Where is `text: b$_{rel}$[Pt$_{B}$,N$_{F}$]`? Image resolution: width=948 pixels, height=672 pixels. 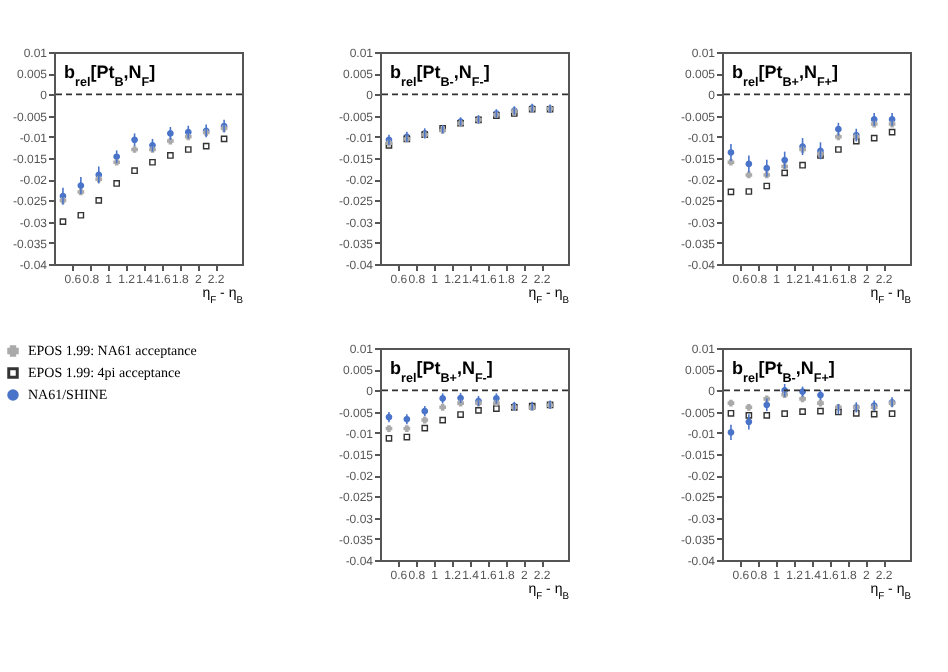
text: b$_{rel}$[Pt$_{B}$,N$_{F}$] is located at coordinates (110, 75).